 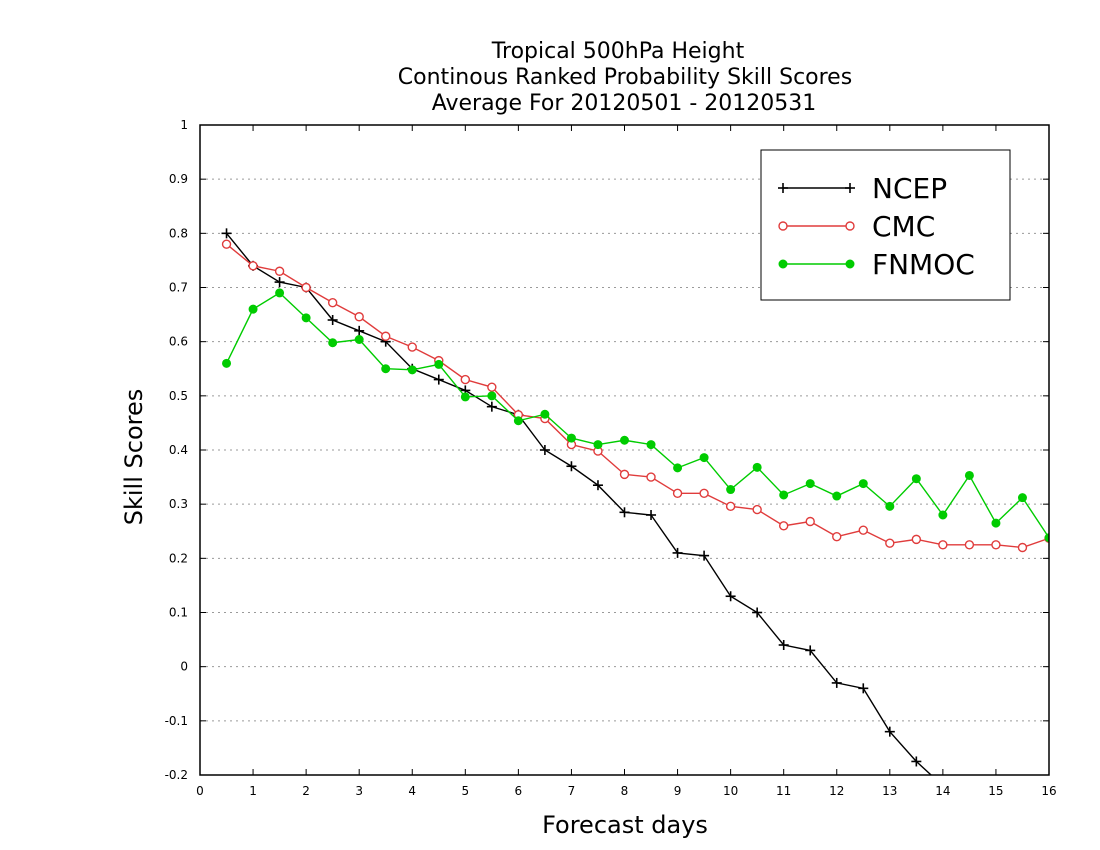 What do you see at coordinates (572, 791) in the screenshot?
I see `x-tick-label: 7` at bounding box center [572, 791].